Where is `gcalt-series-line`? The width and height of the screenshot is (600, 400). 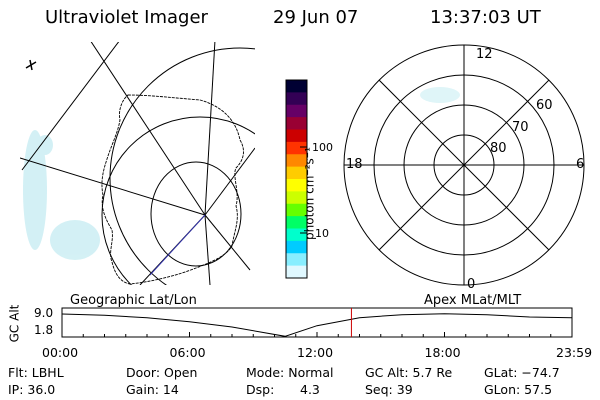
gcalt-series-line is located at coordinates (317, 325).